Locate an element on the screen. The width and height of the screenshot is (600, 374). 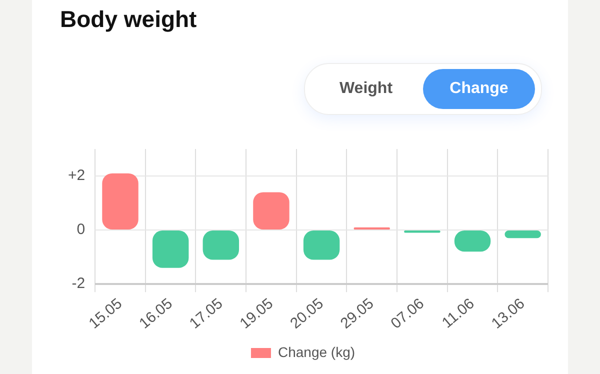
y-tick-label: +2 is located at coordinates (77, 175).